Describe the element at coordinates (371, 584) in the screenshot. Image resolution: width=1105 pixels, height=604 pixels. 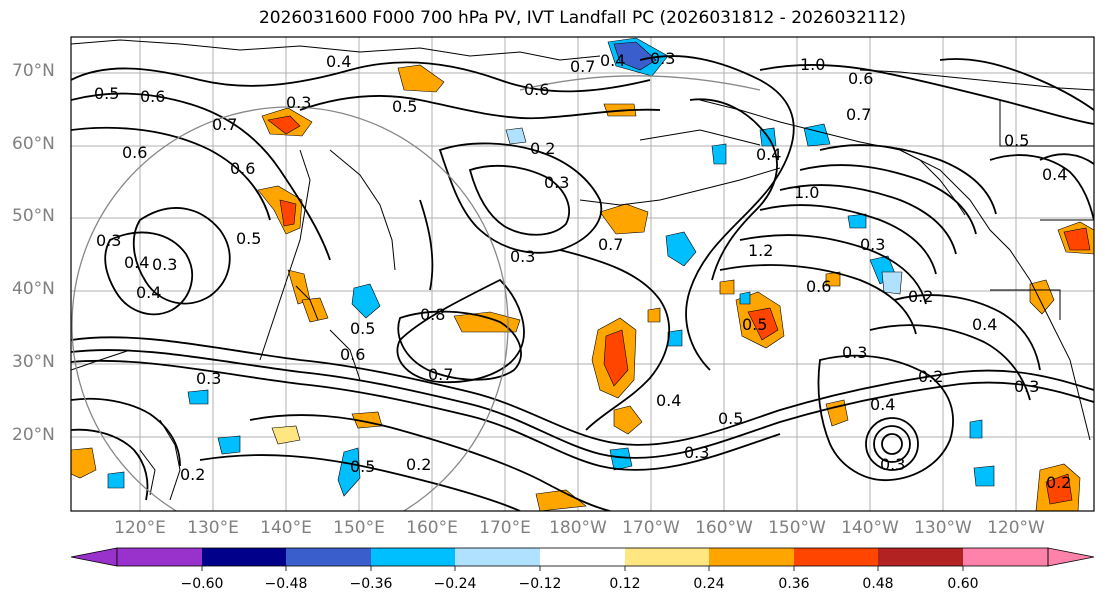
I see `colorbar-tick-label: −0.36` at that location.